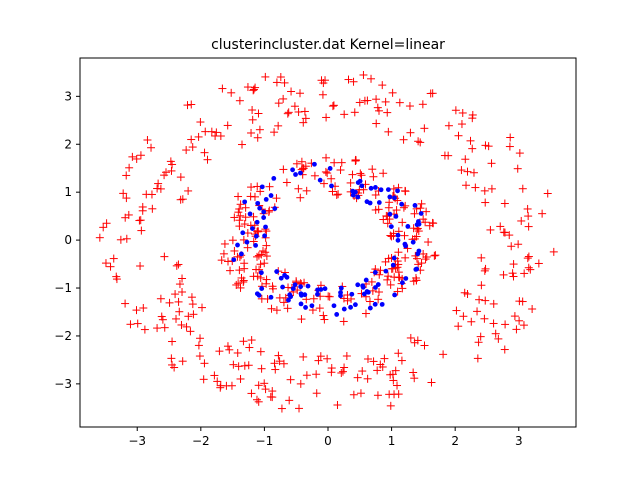 Image resolution: width=640 pixels, height=480 pixels. Describe the element at coordinates (328, 441) in the screenshot. I see `x-tick-label: 0` at that location.